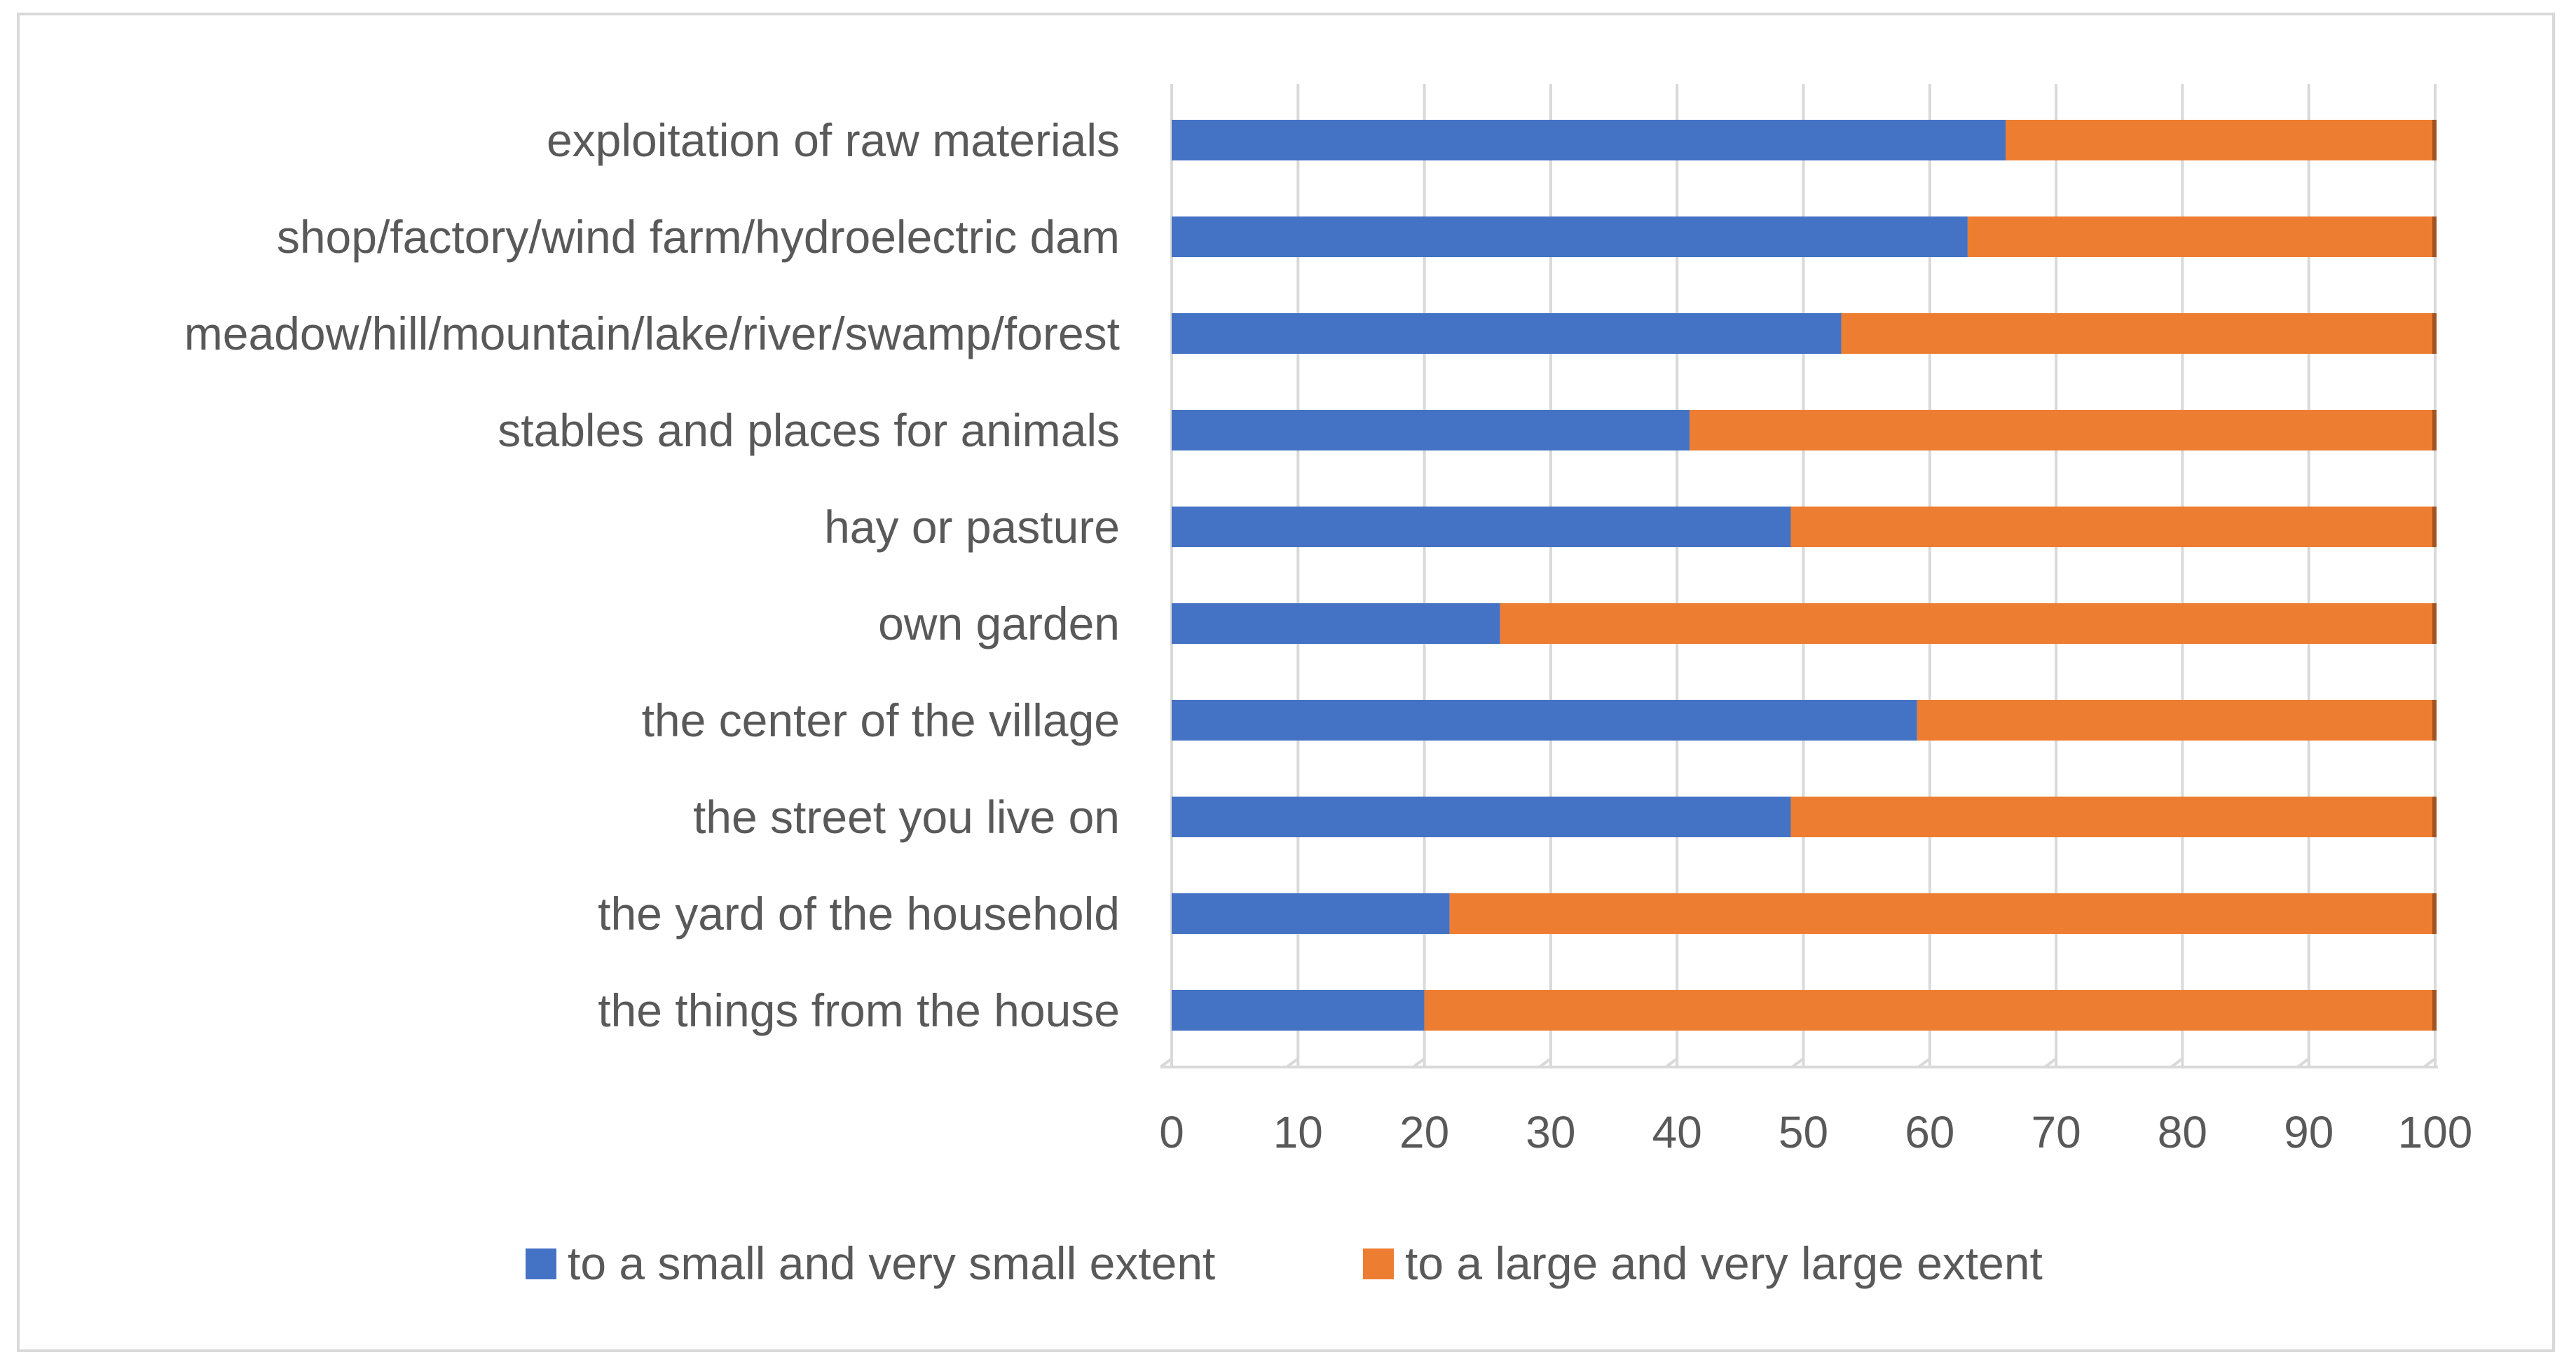 Image resolution: width=2576 pixels, height=1369 pixels. Describe the element at coordinates (859, 914) in the screenshot. I see `category-label: the yard of the household` at that location.